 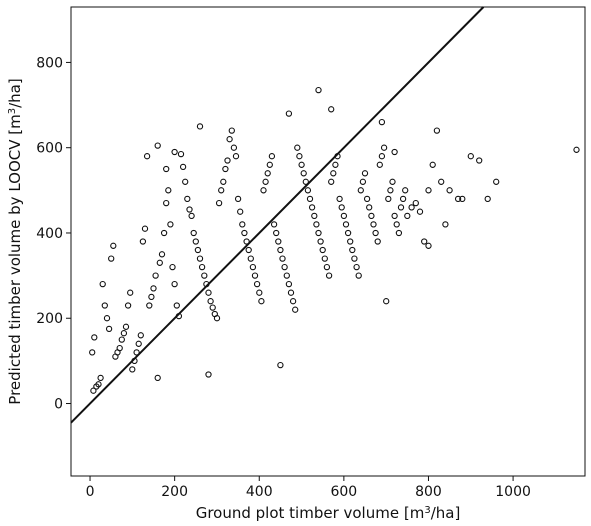 I want to click on x-axis-label: Ground plot timber volume [m3/ha], so click(x=328, y=513).